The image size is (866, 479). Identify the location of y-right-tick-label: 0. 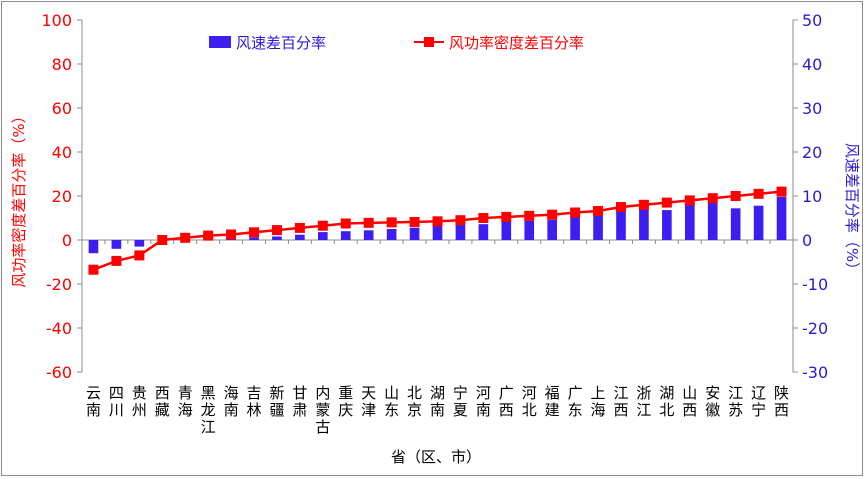
(807, 240).